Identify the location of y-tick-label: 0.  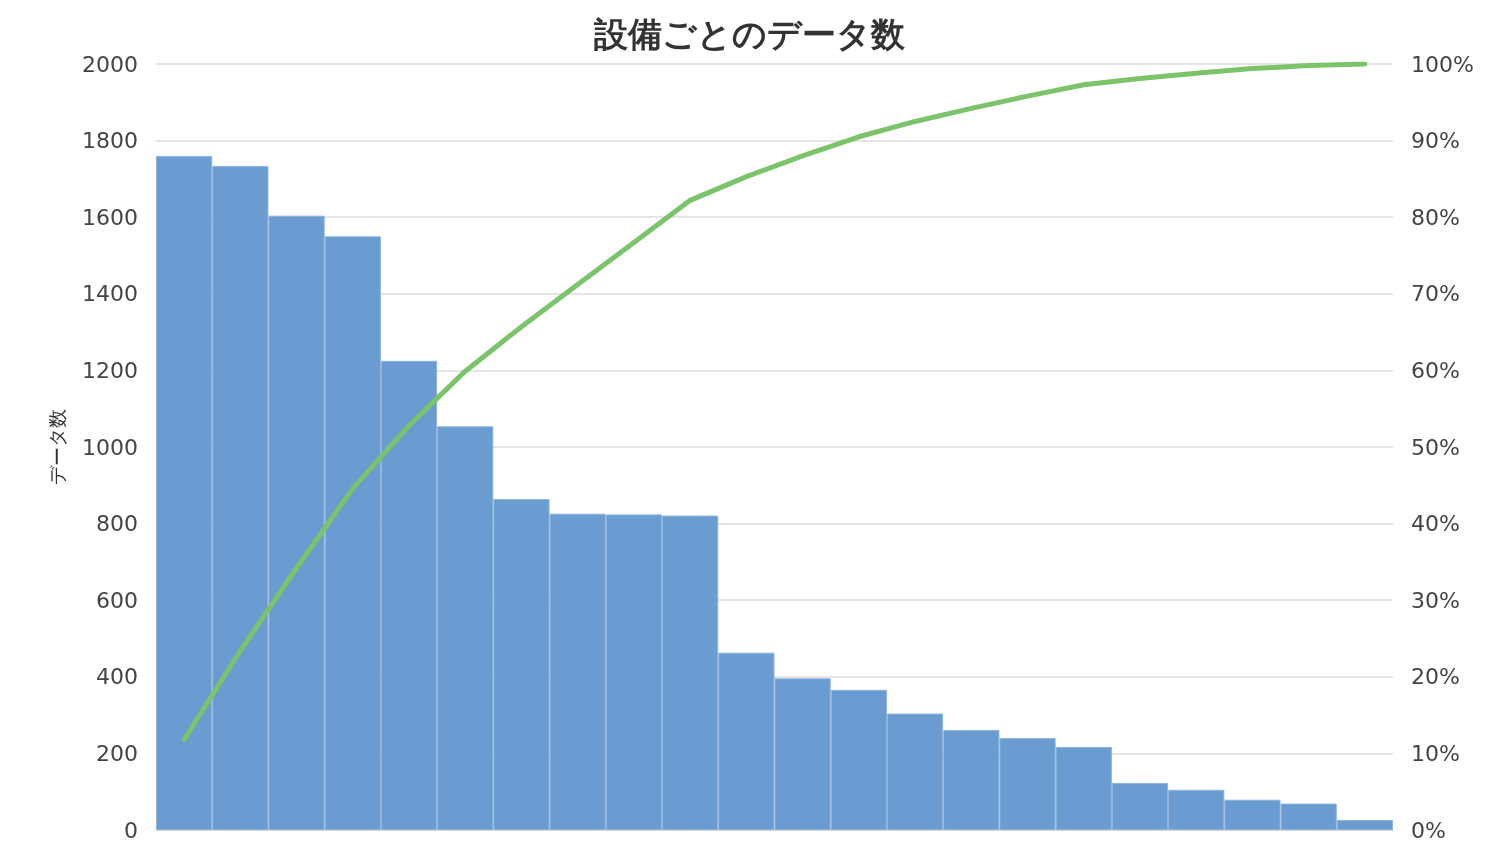
(131, 830).